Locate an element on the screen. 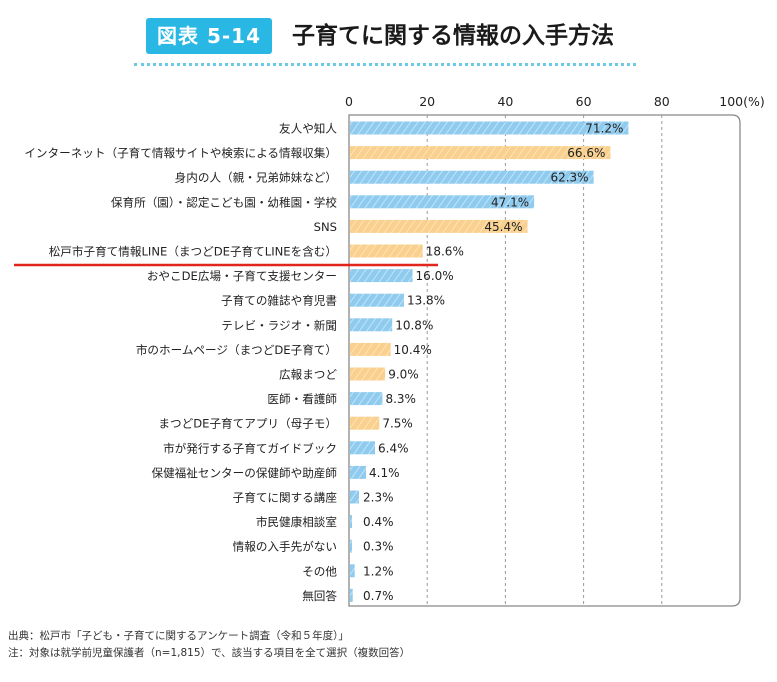 This screenshot has width=777, height=682. value-label: 8.3% is located at coordinates (400, 399).